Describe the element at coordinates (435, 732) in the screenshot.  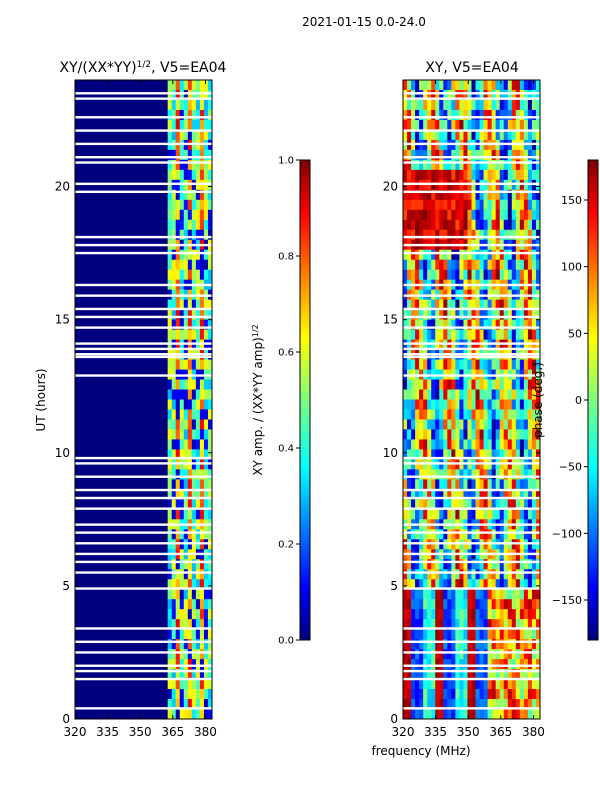
I see `right-x-tick-label: 335` at that location.